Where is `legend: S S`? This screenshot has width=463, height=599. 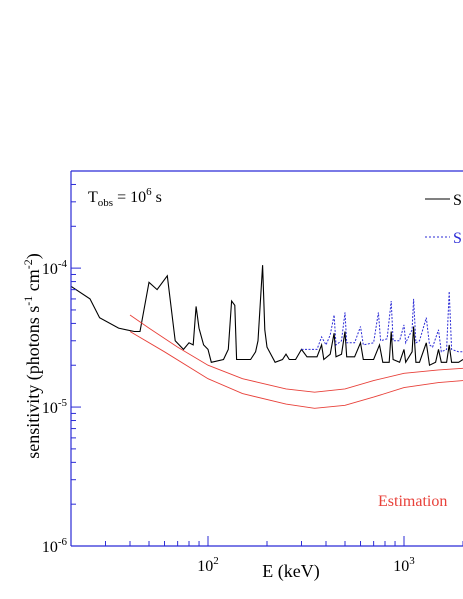
legend: S S is located at coordinates (443, 219).